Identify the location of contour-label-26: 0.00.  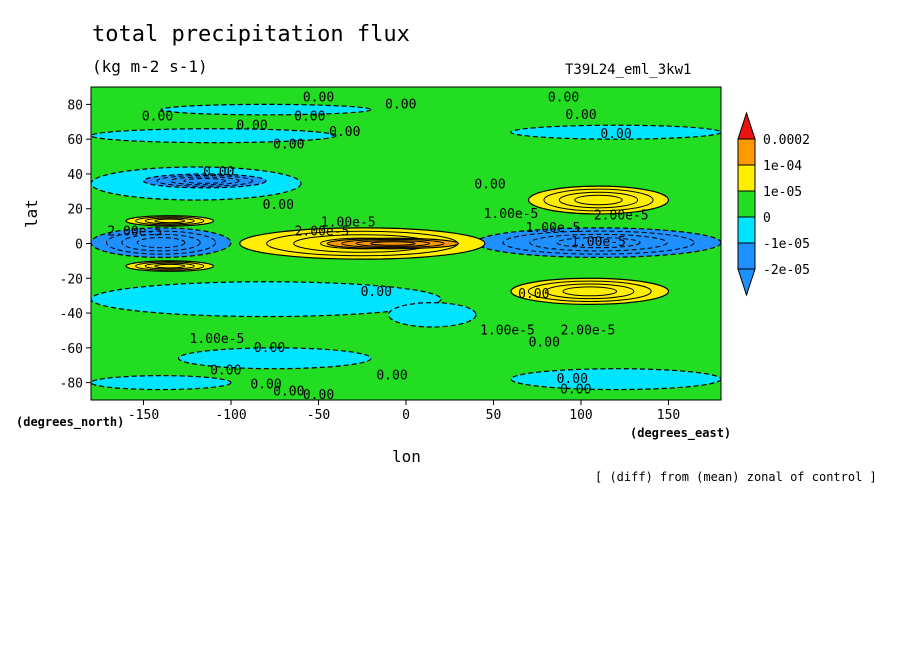
(269, 348).